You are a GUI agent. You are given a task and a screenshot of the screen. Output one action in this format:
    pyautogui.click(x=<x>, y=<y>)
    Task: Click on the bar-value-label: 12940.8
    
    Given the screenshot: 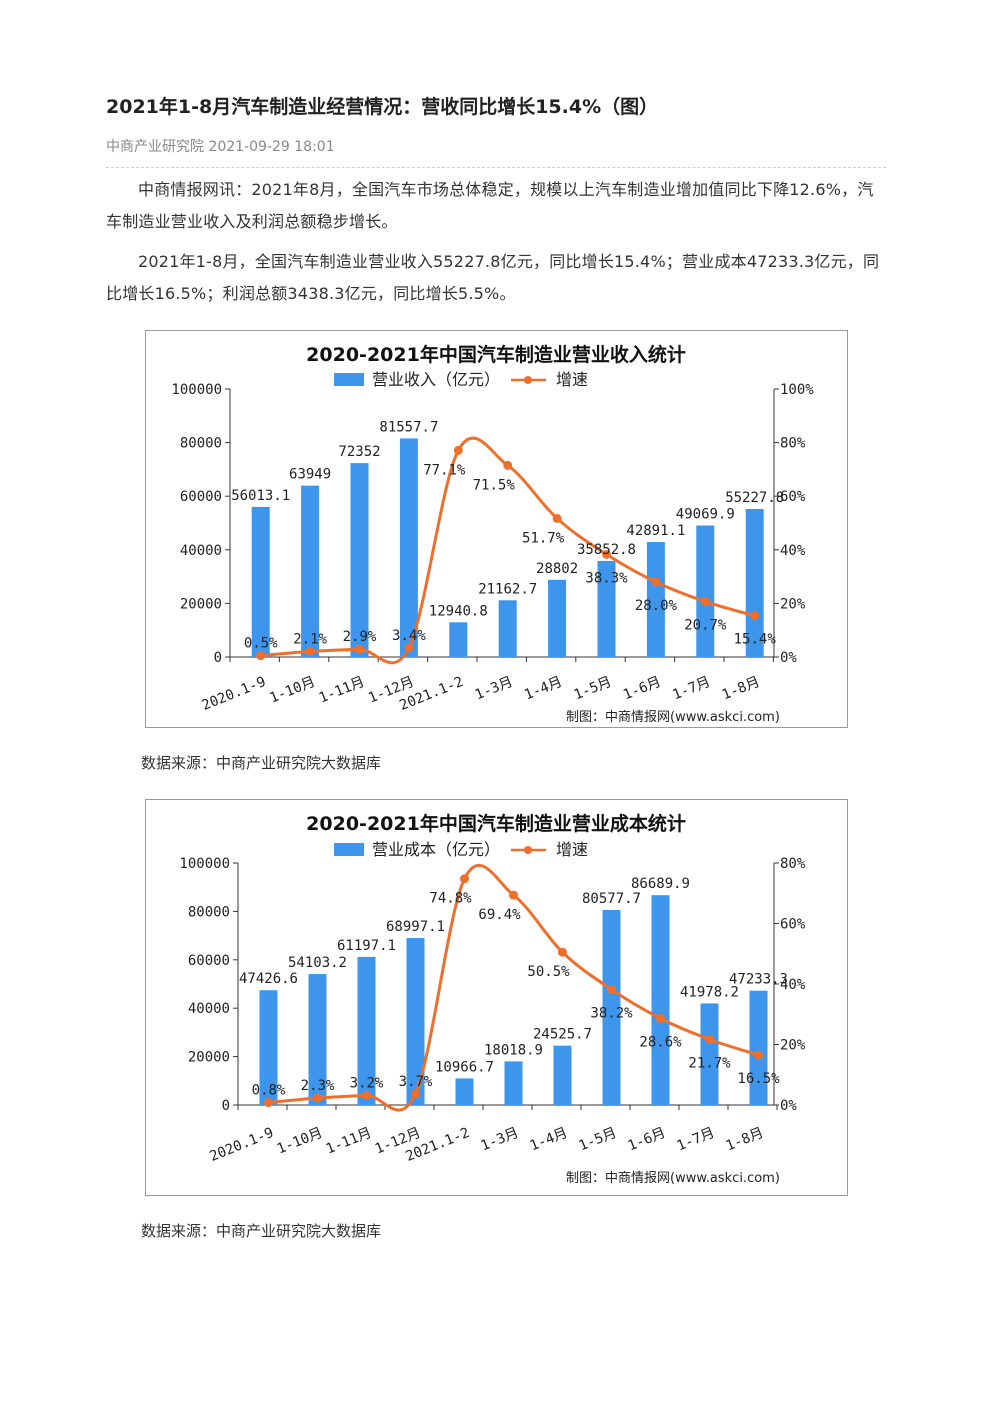 What is the action you would take?
    pyautogui.click(x=458, y=611)
    